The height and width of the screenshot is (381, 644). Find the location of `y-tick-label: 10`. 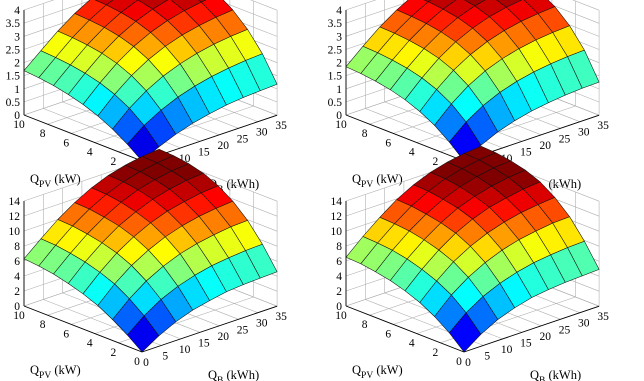

y-tick-label: 10 is located at coordinates (185, 159).